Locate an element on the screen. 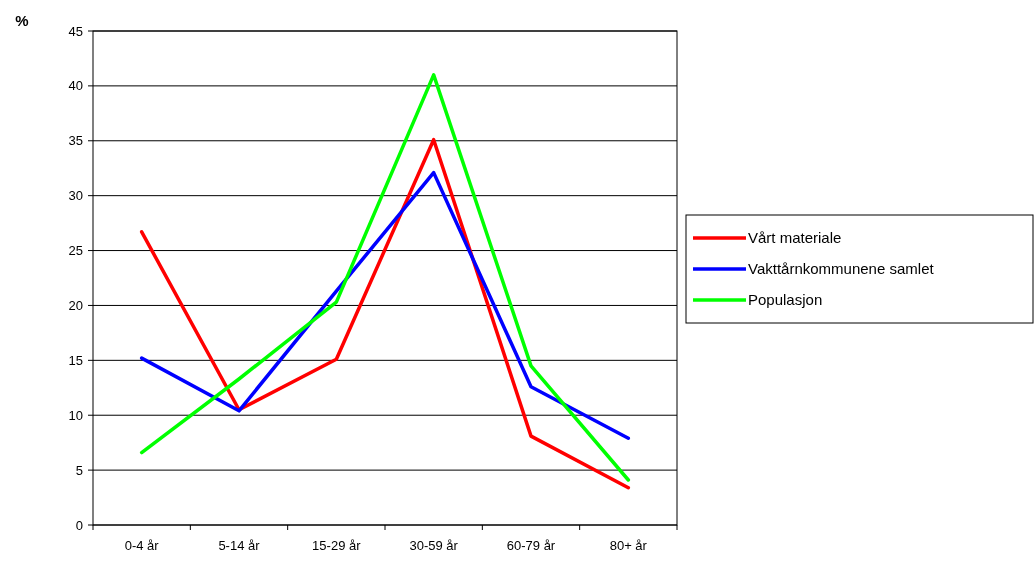 Image resolution: width=1034 pixels, height=564 pixels. y-tick-label: 30 is located at coordinates (75, 196).